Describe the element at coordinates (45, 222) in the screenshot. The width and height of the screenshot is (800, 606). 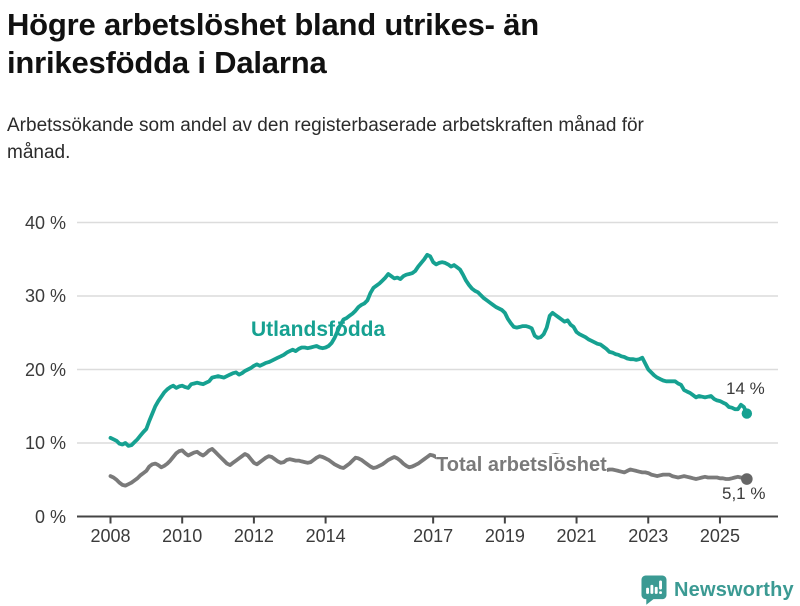
I see `y-axis-label: 40 %` at that location.